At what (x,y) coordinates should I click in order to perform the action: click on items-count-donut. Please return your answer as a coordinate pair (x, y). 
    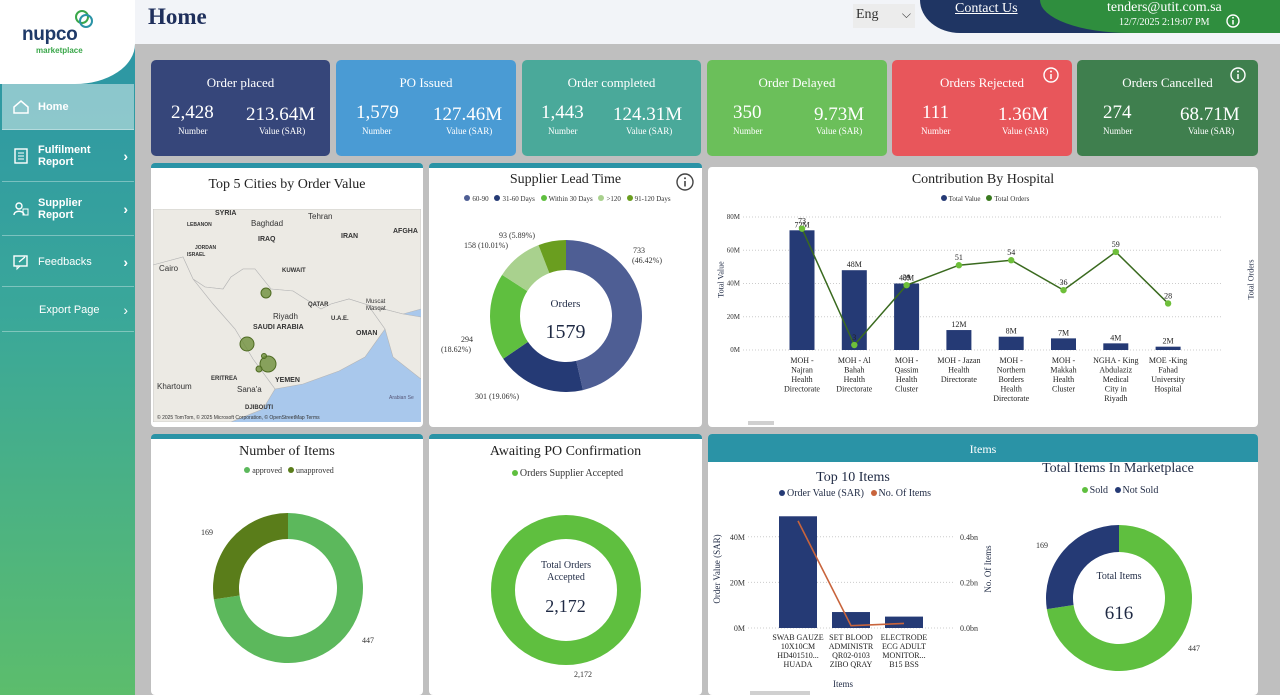
    Looking at the image, I should click on (288, 588).